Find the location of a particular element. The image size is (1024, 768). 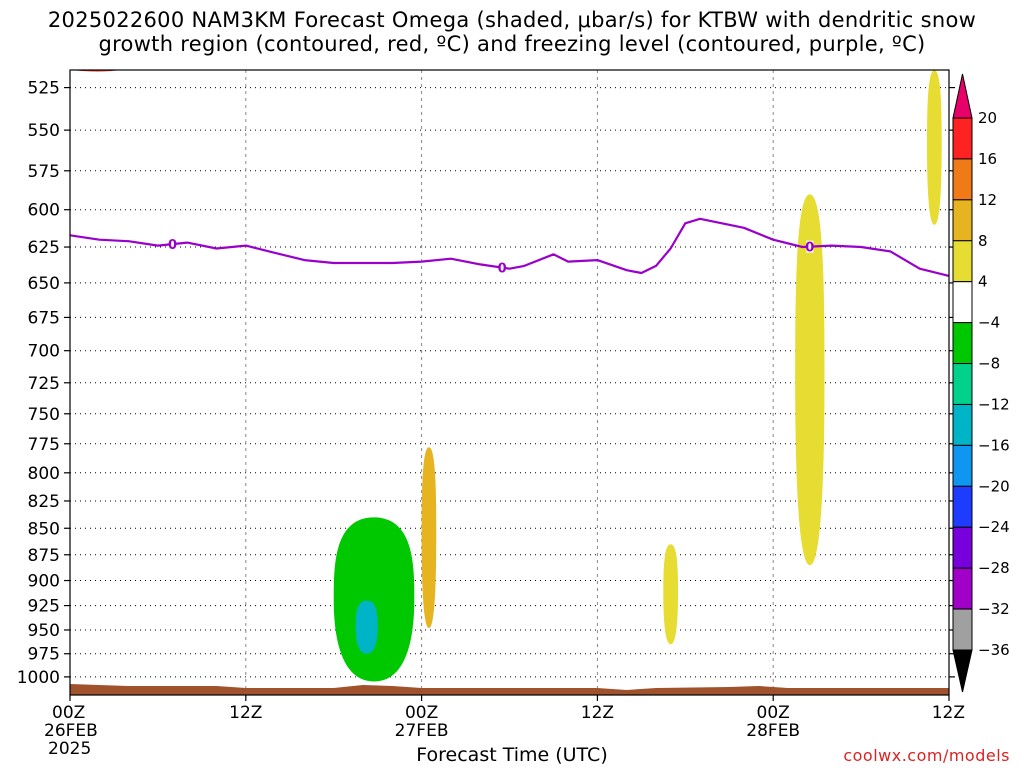

y-tick-label: 950 is located at coordinates (44, 631).